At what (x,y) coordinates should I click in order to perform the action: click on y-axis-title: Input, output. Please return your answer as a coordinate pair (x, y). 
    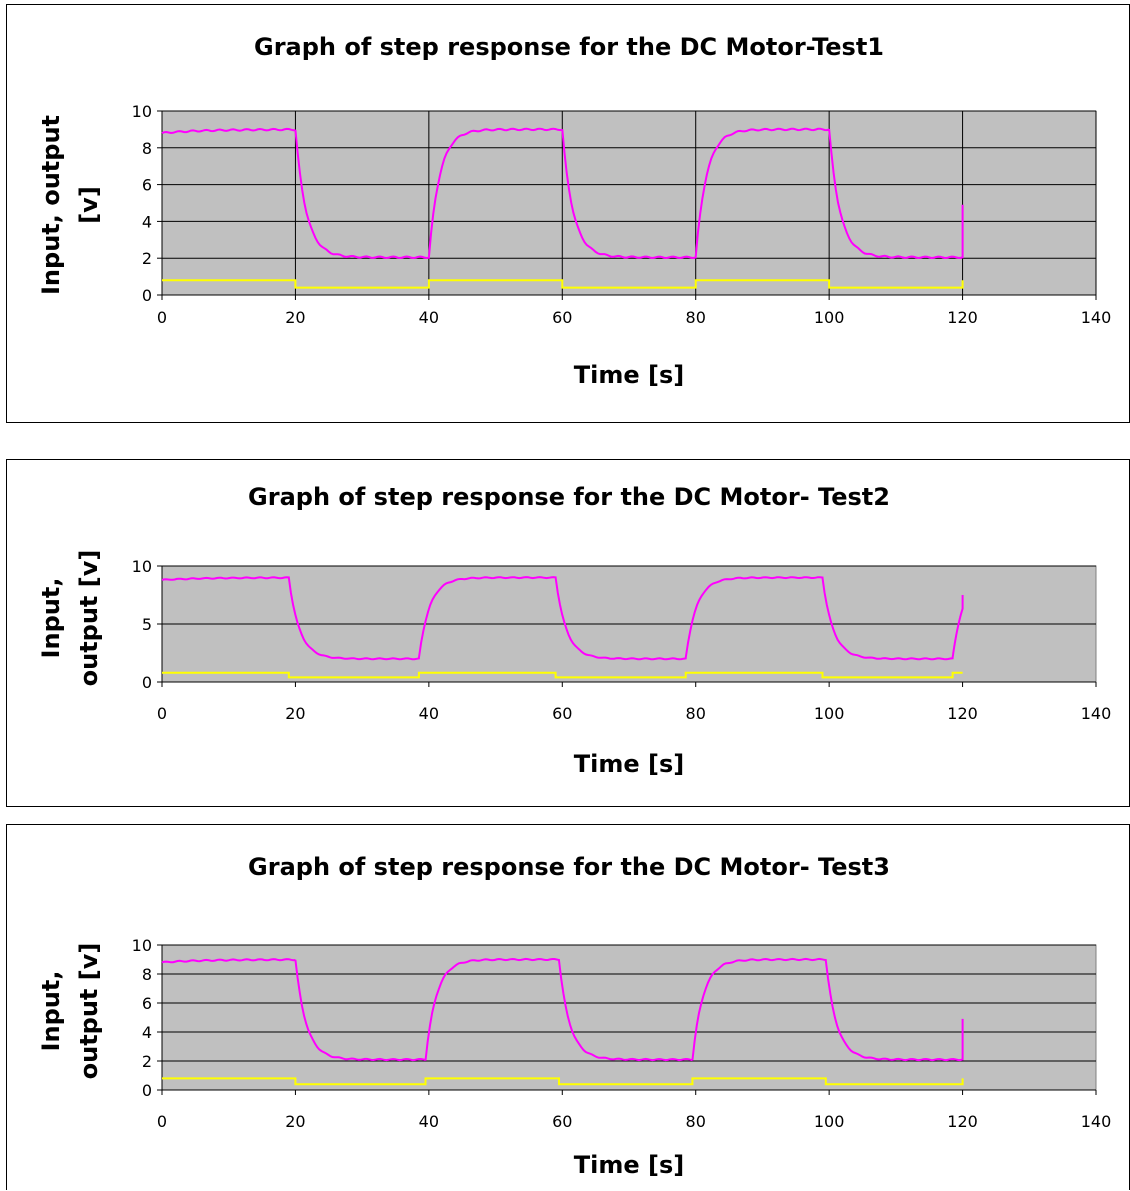
    Looking at the image, I should click on (51, 205).